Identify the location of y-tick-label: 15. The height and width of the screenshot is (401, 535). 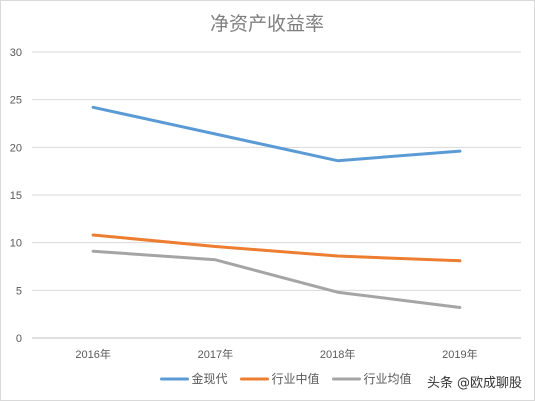
(16, 196).